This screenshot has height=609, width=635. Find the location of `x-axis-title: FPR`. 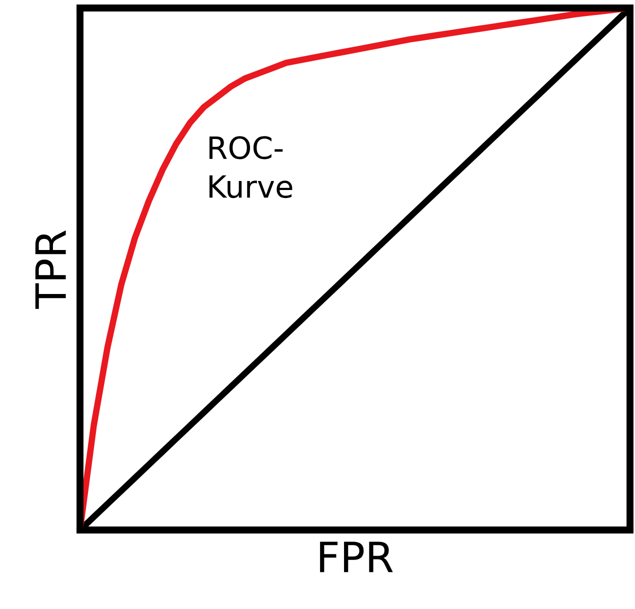

x-axis-title: FPR is located at coordinates (356, 557).